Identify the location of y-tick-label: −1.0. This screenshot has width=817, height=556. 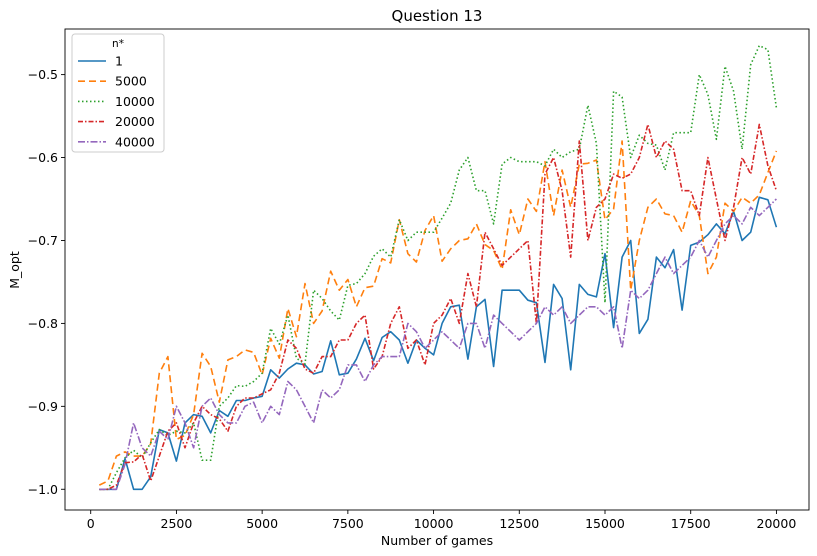
(43, 489).